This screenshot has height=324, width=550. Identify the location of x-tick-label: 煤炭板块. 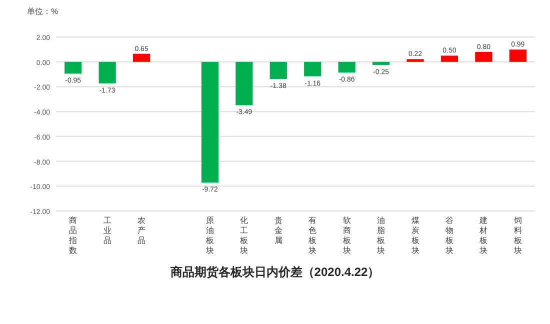
(415, 235).